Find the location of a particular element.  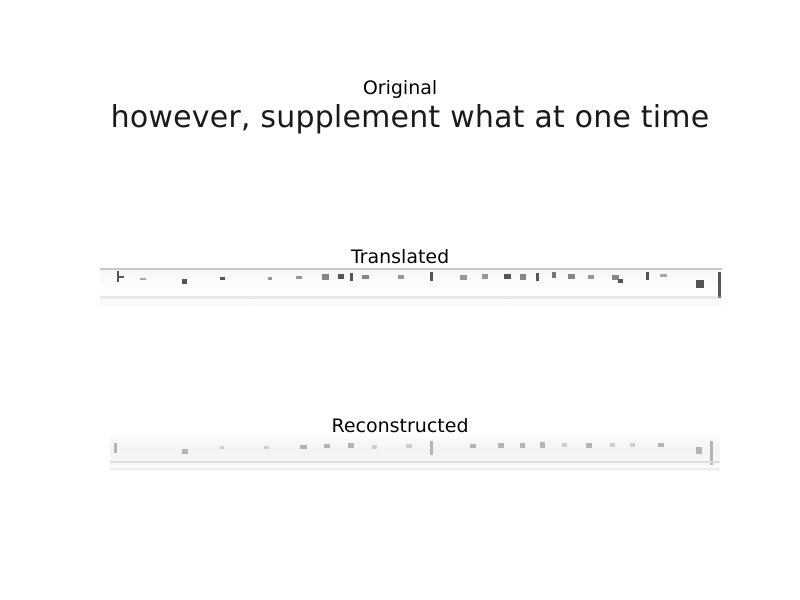

original-panel-title: Original is located at coordinates (400, 88).